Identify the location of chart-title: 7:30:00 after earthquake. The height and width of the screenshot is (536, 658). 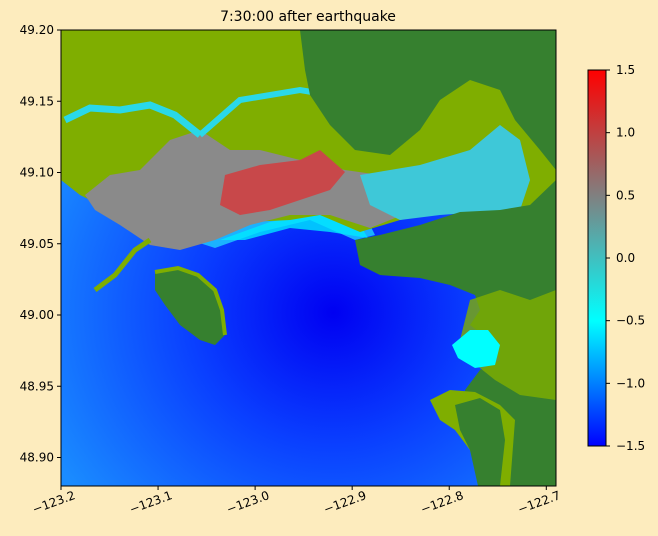
(308, 17).